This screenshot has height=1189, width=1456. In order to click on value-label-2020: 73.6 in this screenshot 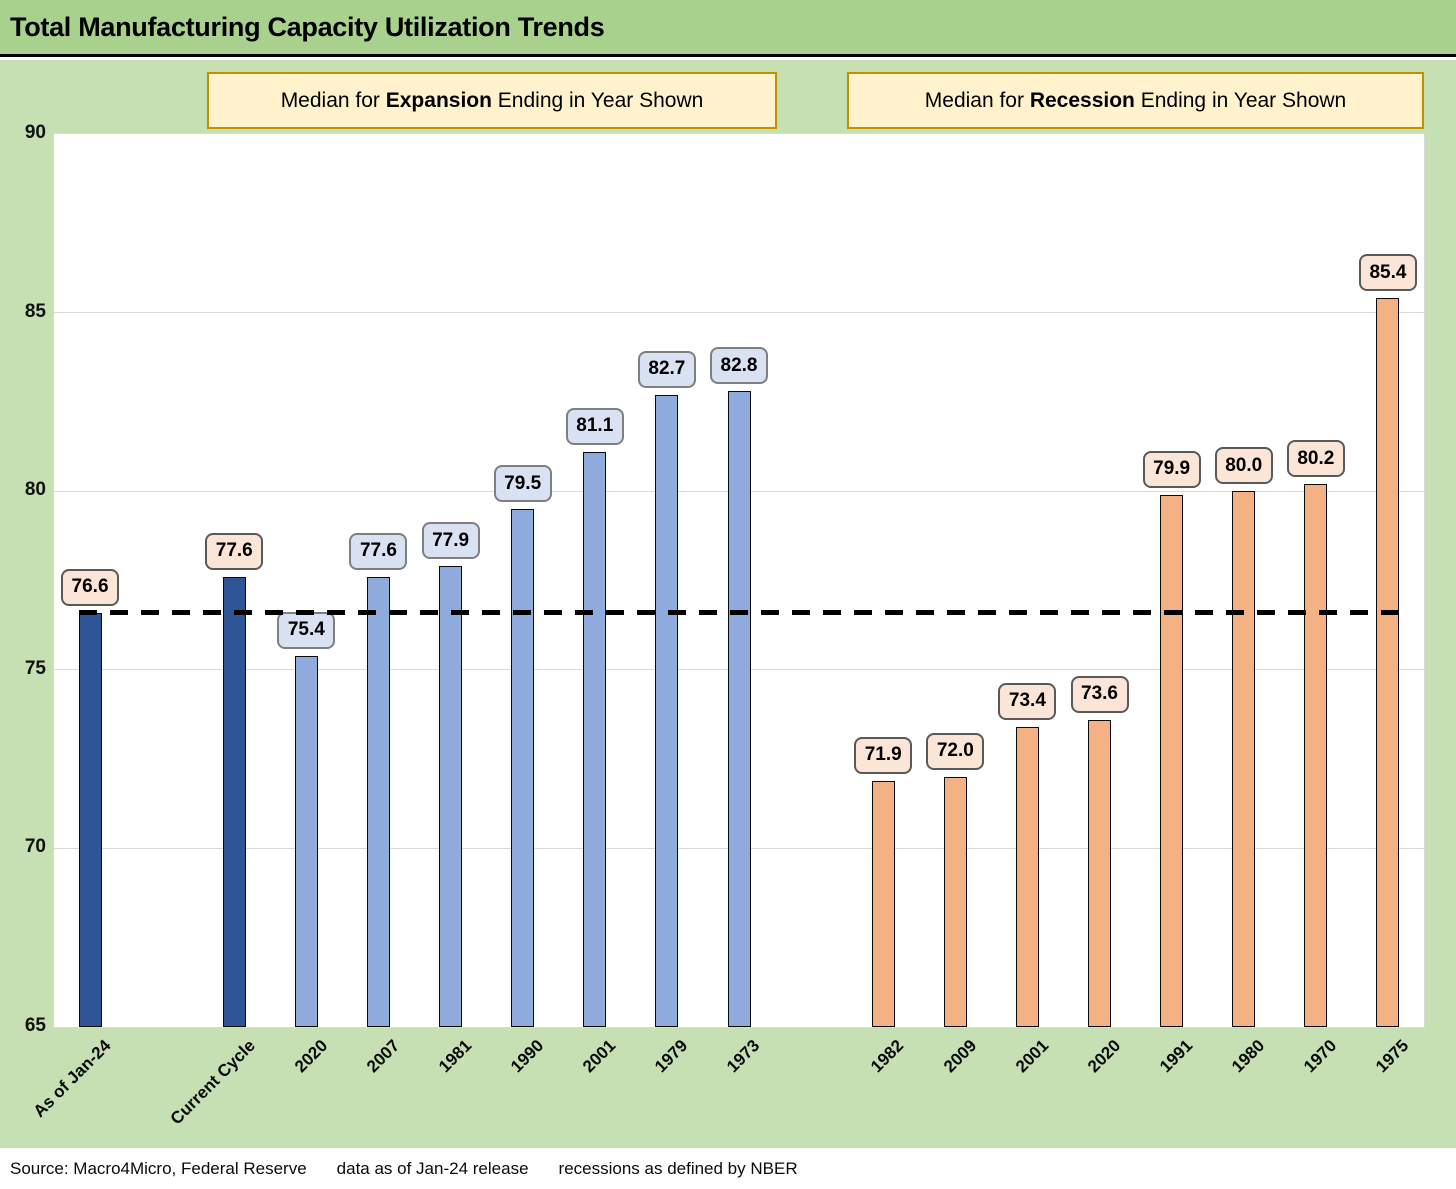, I will do `click(1099, 694)`.